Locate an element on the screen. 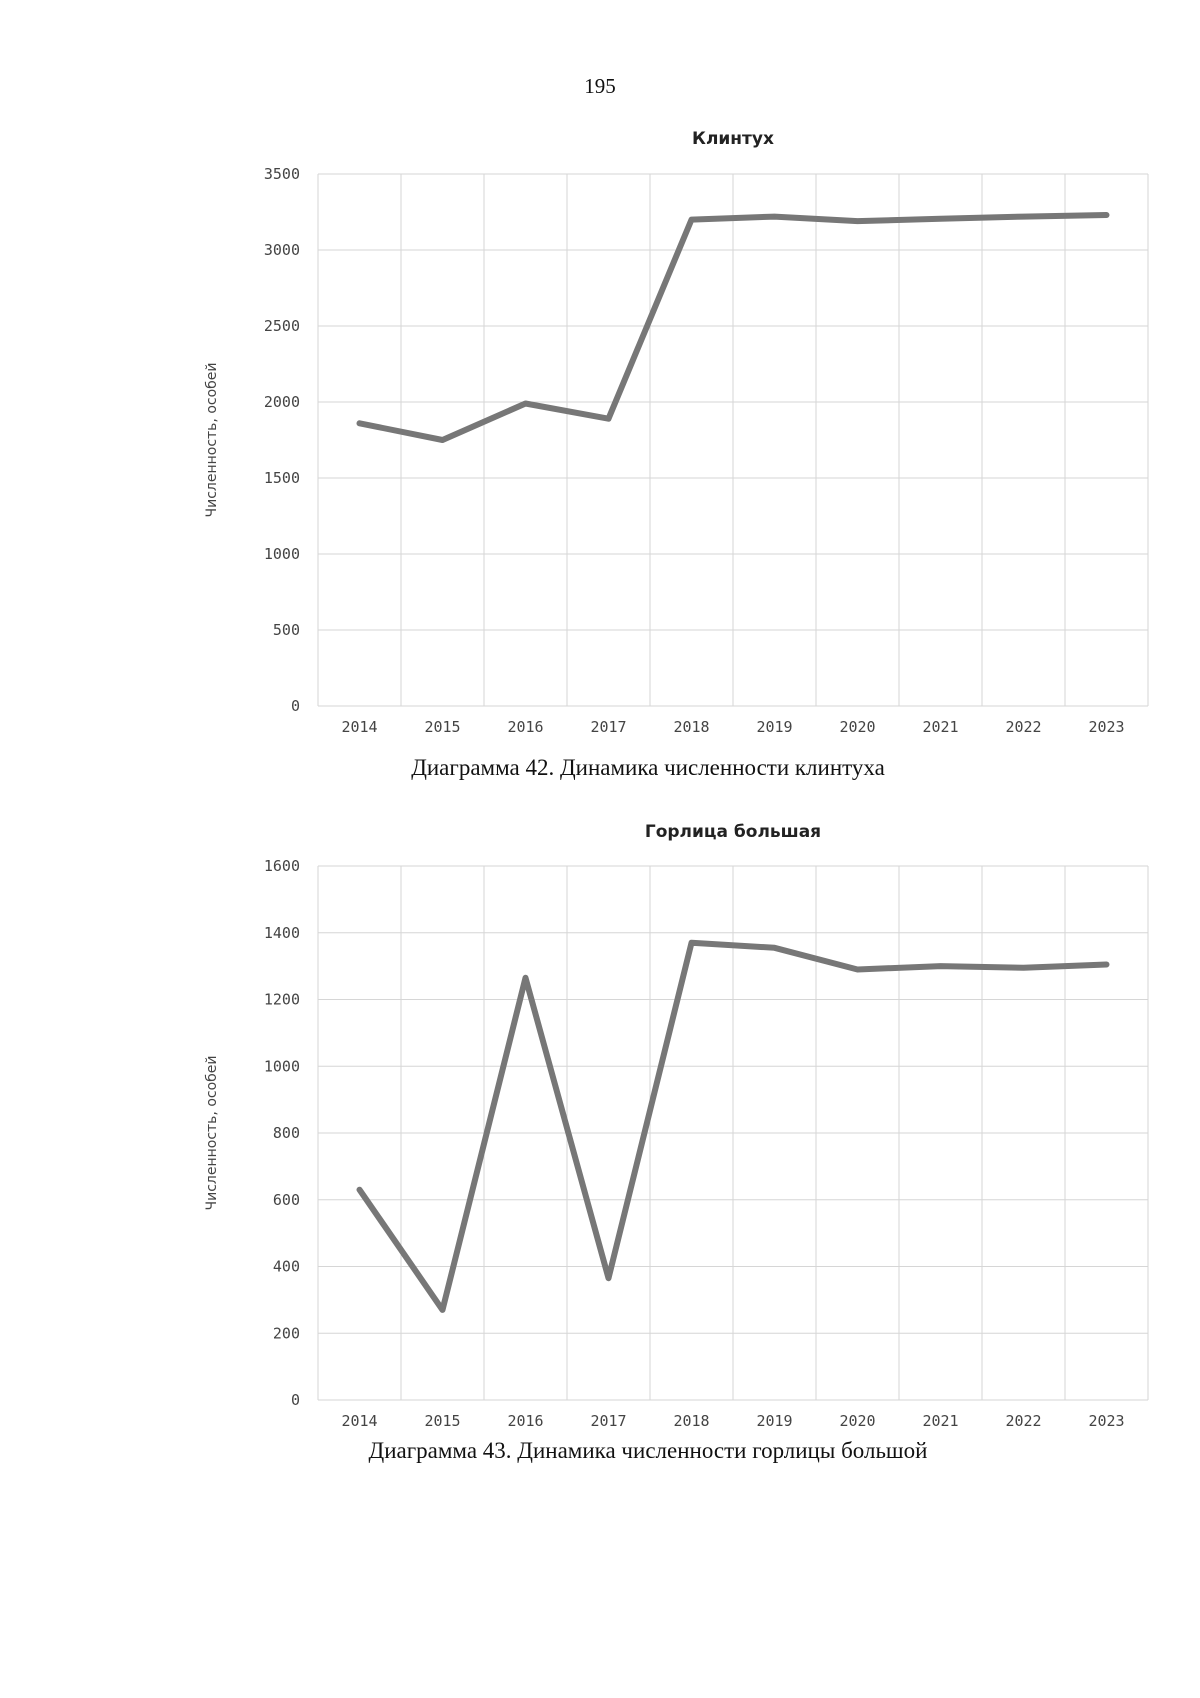  chart-1-y-tick-label: 3000 is located at coordinates (282, 250).